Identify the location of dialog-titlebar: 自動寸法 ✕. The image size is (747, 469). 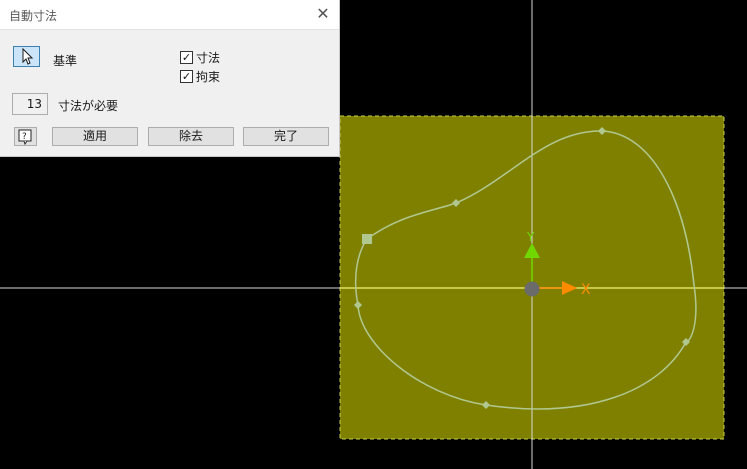
(169, 15).